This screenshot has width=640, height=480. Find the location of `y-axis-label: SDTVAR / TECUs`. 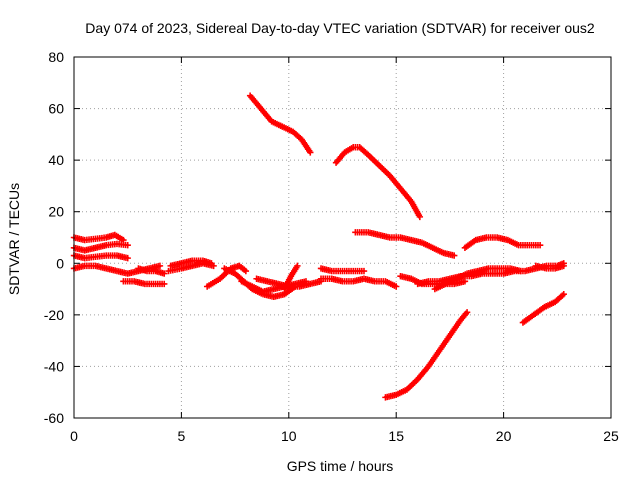

y-axis-label: SDTVAR / TECUs is located at coordinates (14, 239).